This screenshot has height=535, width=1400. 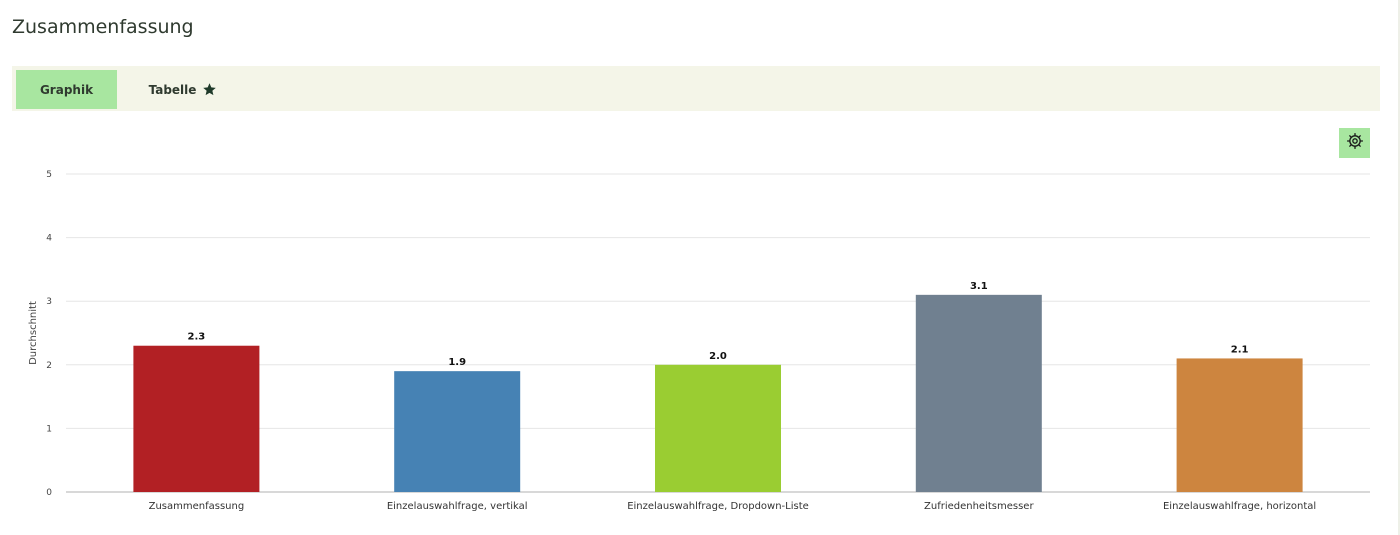 What do you see at coordinates (1239, 506) in the screenshot?
I see `x-tick-label: Einzelauswahlfrage, horizontal` at bounding box center [1239, 506].